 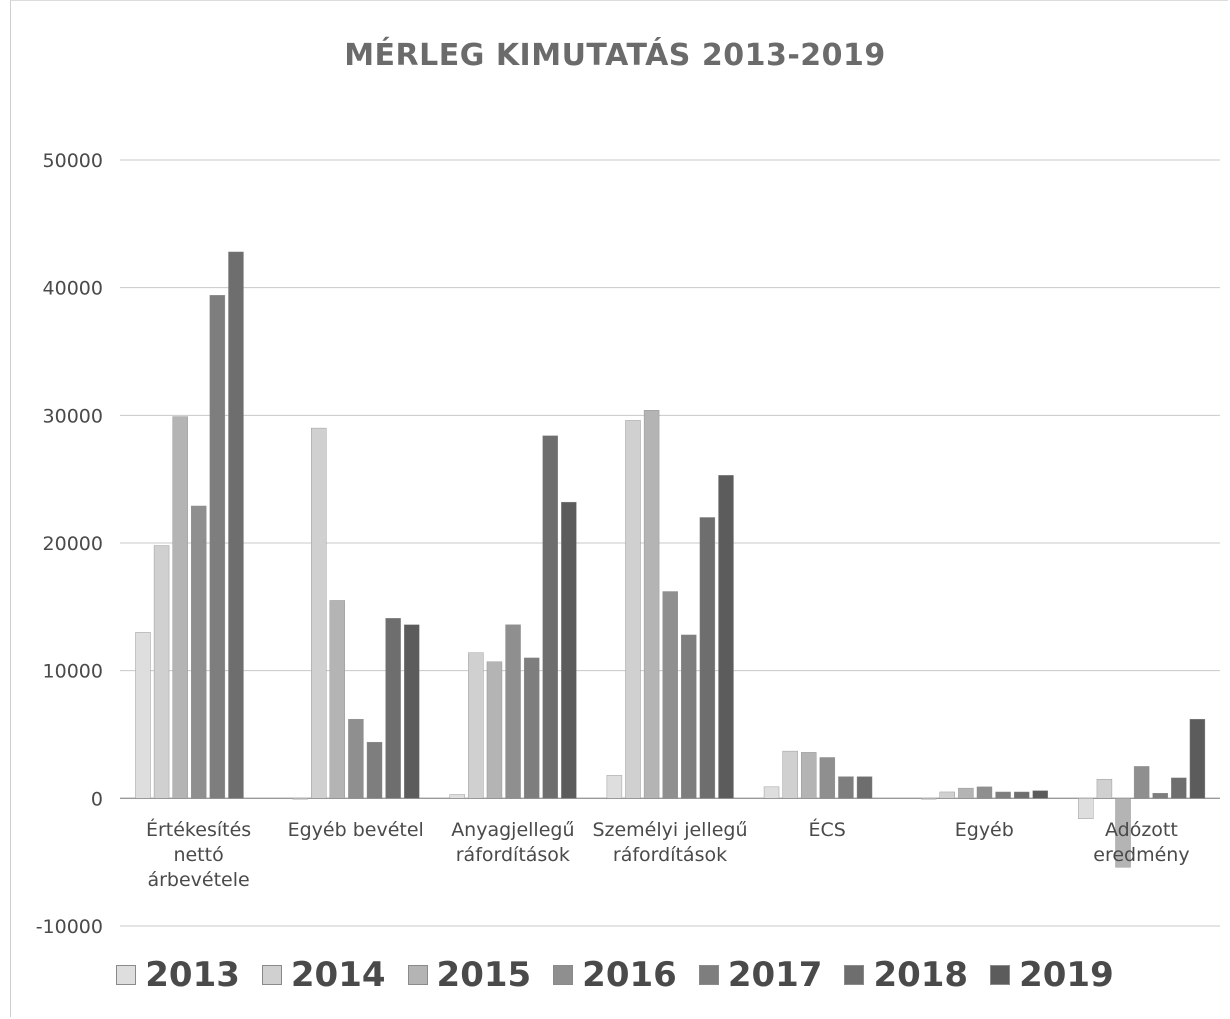 I want to click on y-tick-label: 0, so click(x=97, y=799).